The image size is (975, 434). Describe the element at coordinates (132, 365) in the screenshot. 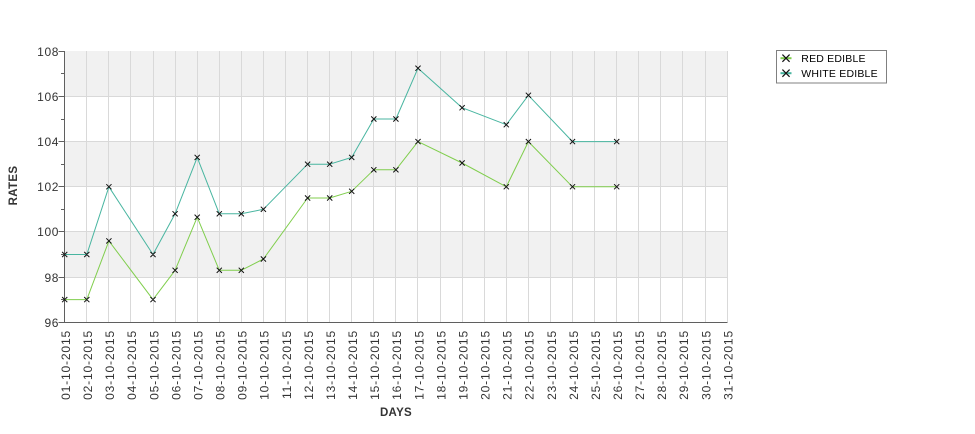

I see `svg-text: 04-10-2015` at that location.